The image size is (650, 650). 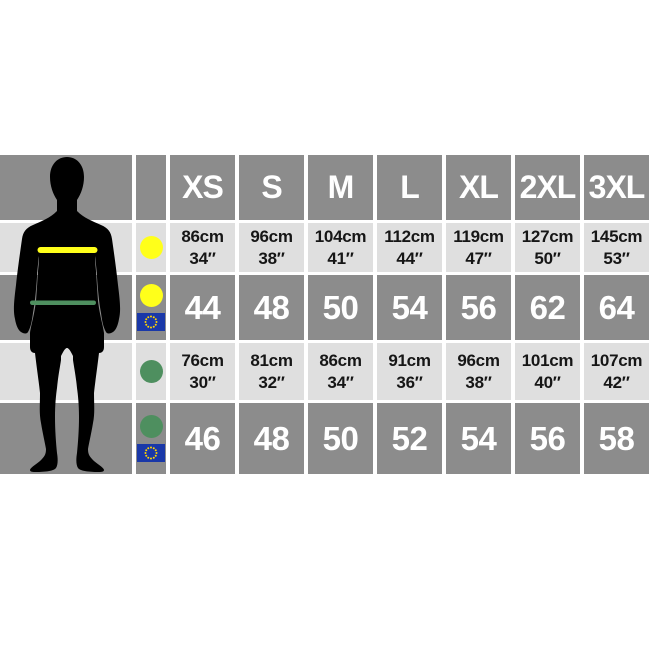 What do you see at coordinates (616, 307) in the screenshot?
I see `chest-eu-cell: 64` at bounding box center [616, 307].